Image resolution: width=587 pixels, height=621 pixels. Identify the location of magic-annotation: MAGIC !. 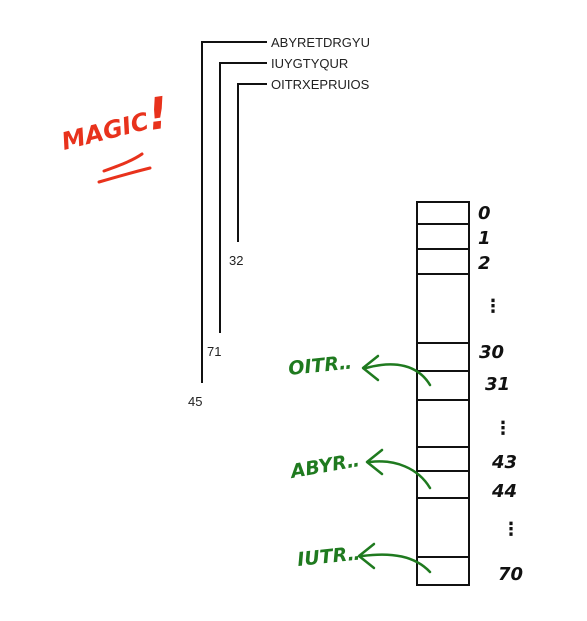
(115, 136).